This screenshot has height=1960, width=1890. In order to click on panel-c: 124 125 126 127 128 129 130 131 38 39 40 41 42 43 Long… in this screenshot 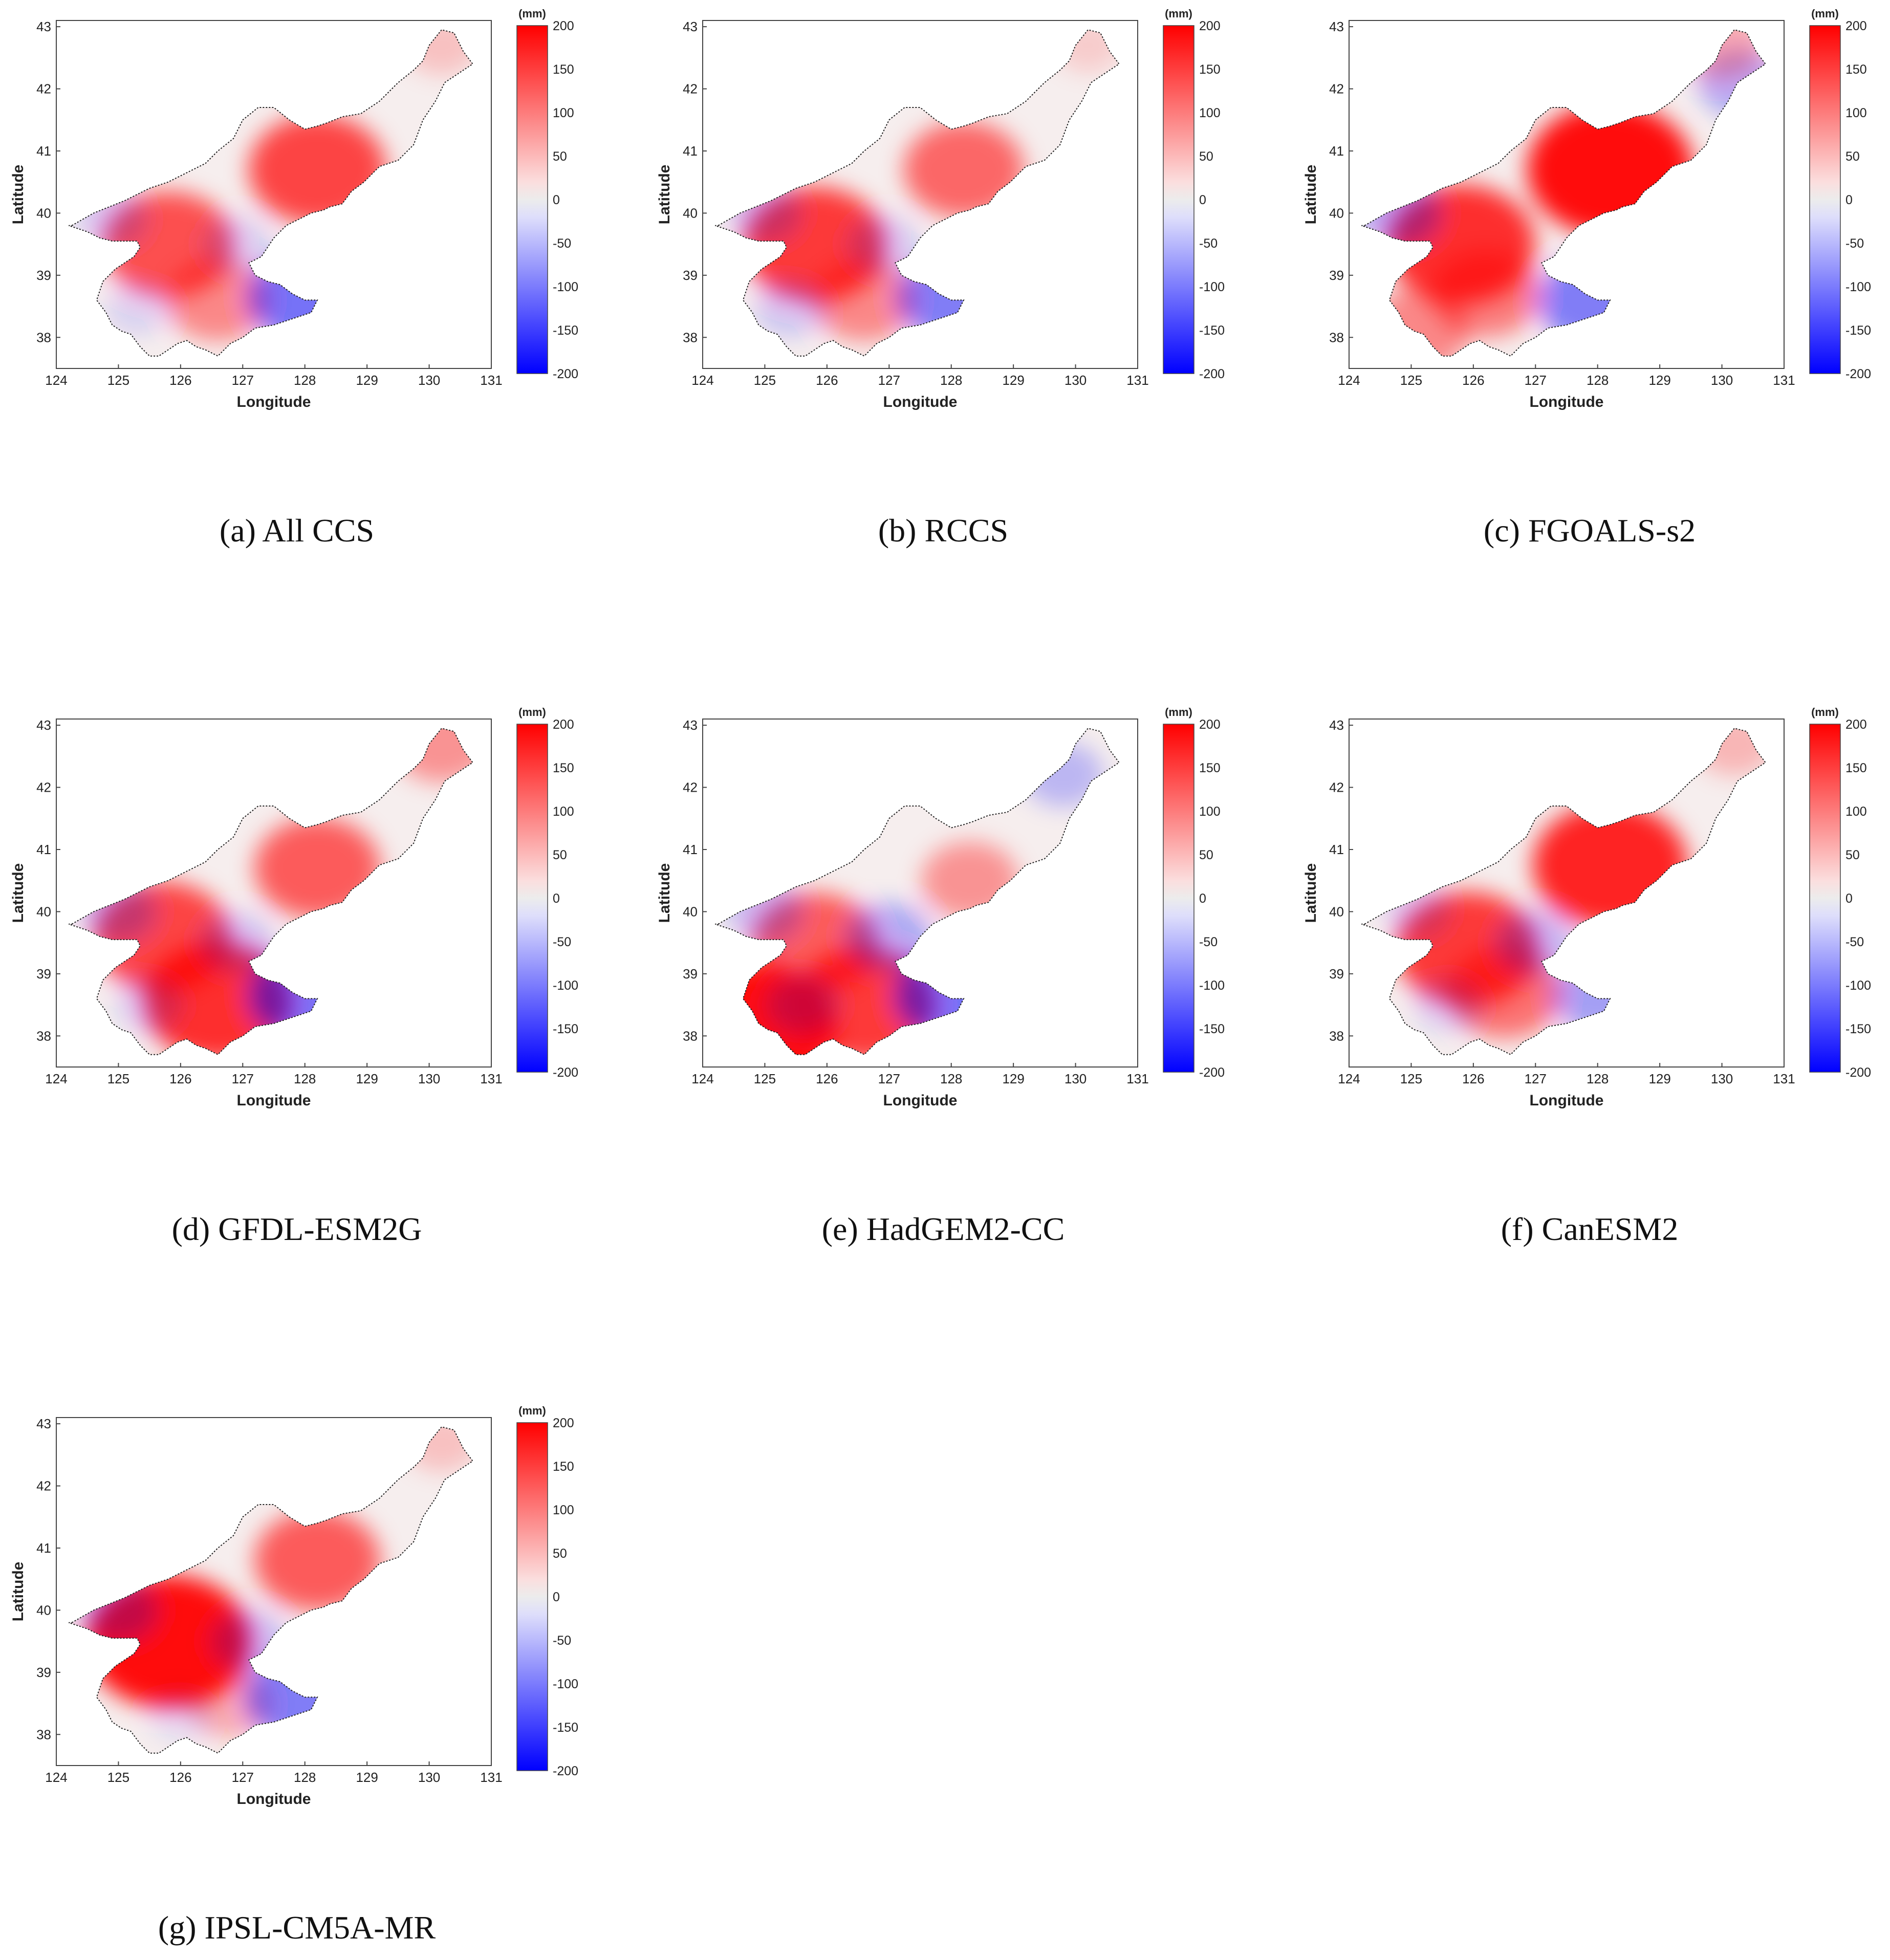, I will do `click(1587, 274)`.